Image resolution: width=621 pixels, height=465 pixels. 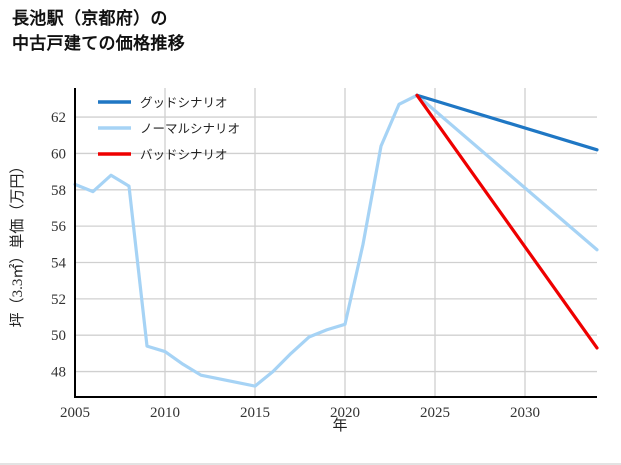 I want to click on legend-label: グッドシナリオ, so click(x=184, y=103).